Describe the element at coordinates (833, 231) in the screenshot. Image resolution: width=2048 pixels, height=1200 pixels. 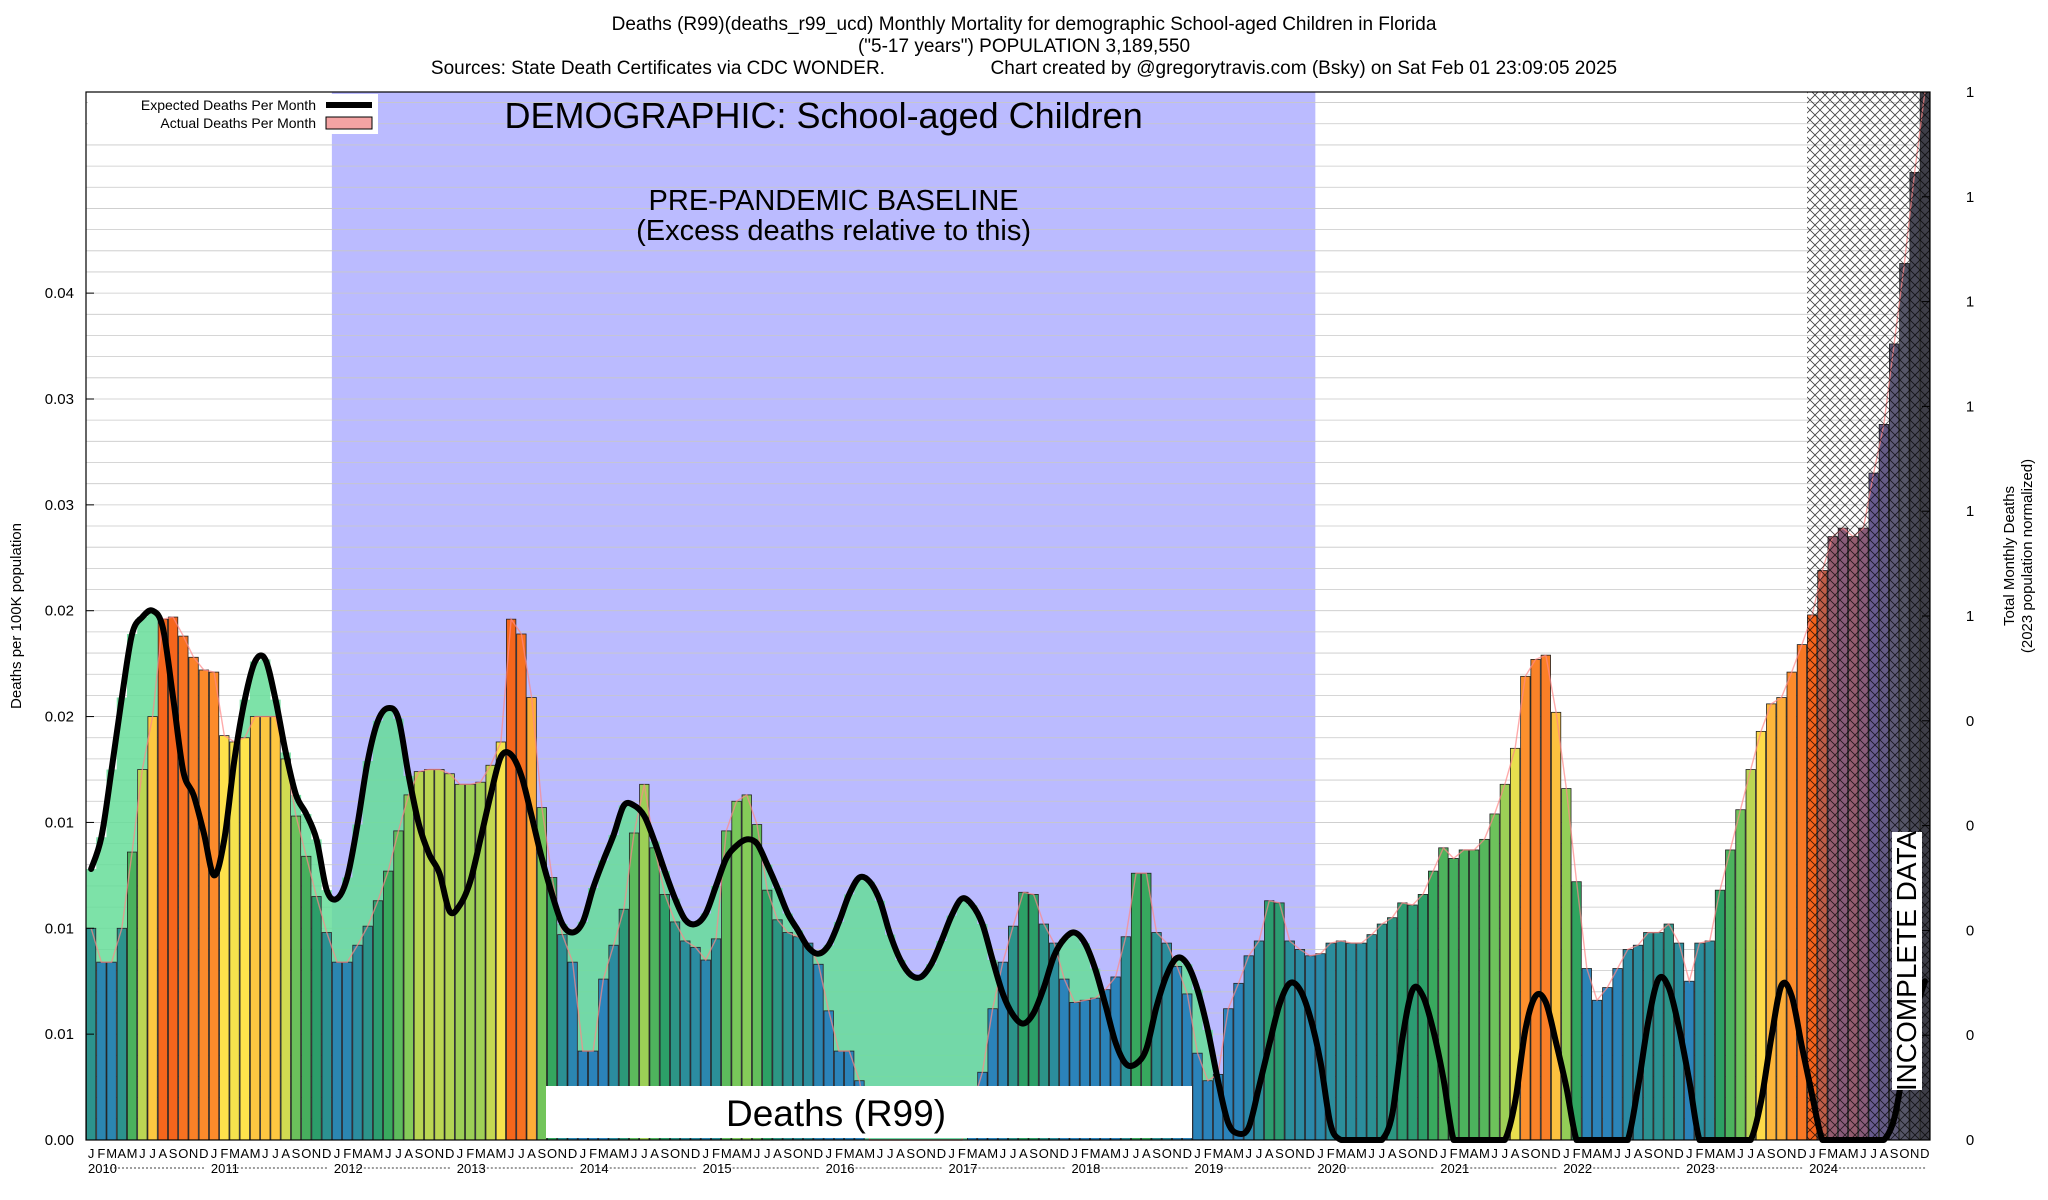
I see `baseline-label-line2: (Excess deaths relative to this)` at that location.